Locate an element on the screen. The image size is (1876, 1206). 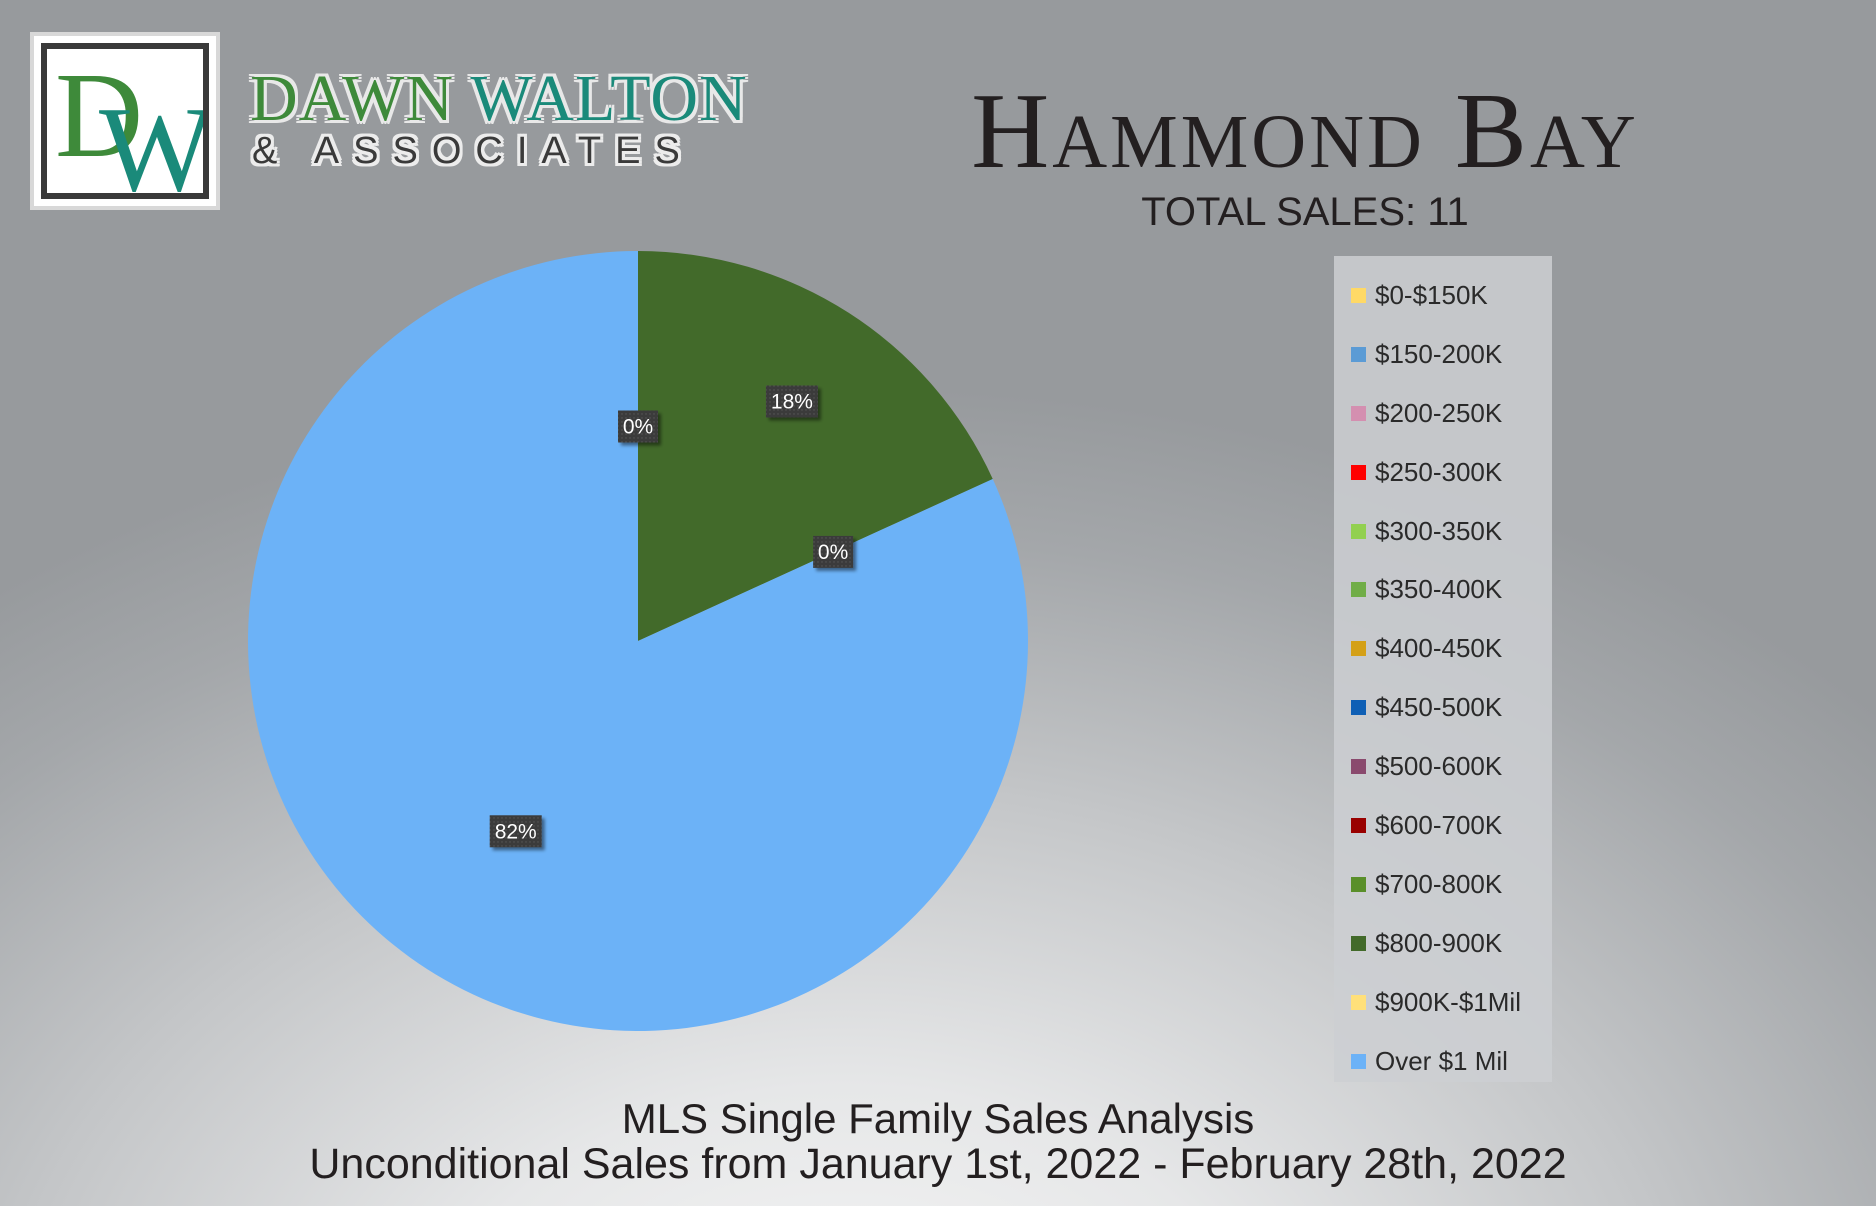
legend-label: $200-250K is located at coordinates (1439, 412).